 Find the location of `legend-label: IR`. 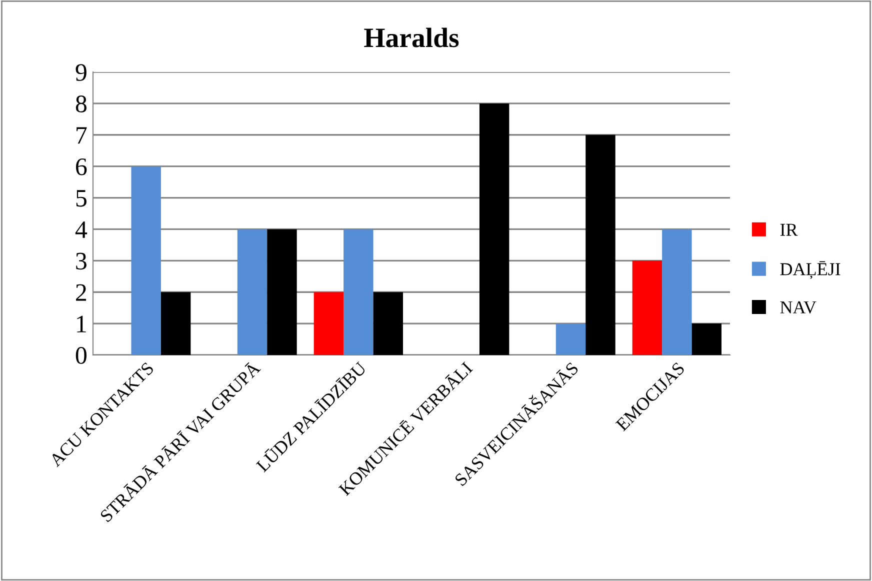

legend-label: IR is located at coordinates (789, 230).